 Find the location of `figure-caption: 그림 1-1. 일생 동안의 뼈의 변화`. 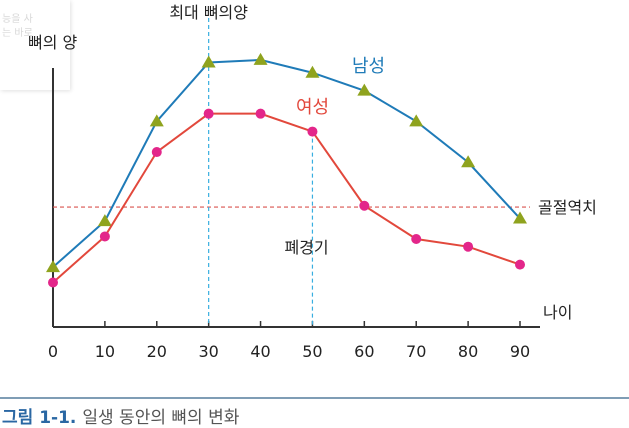

figure-caption: 그림 1-1. 일생 동안의 뼈의 변화 is located at coordinates (120, 415).